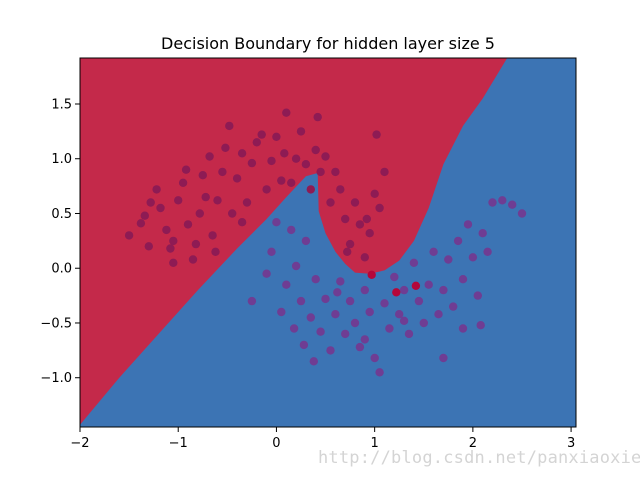 The height and width of the screenshot is (480, 640). What do you see at coordinates (61, 269) in the screenshot?
I see `y-tick-label: 0.0` at bounding box center [61, 269].